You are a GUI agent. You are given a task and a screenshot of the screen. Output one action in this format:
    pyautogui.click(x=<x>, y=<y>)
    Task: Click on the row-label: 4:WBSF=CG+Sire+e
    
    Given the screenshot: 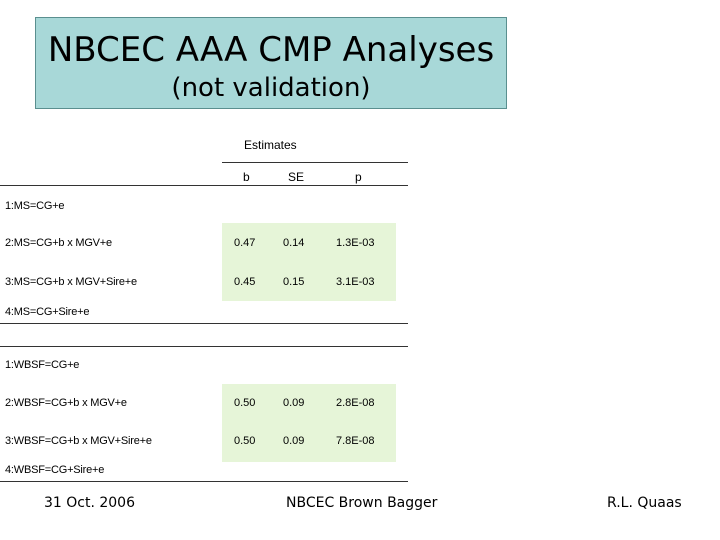 What is the action you would take?
    pyautogui.click(x=55, y=470)
    